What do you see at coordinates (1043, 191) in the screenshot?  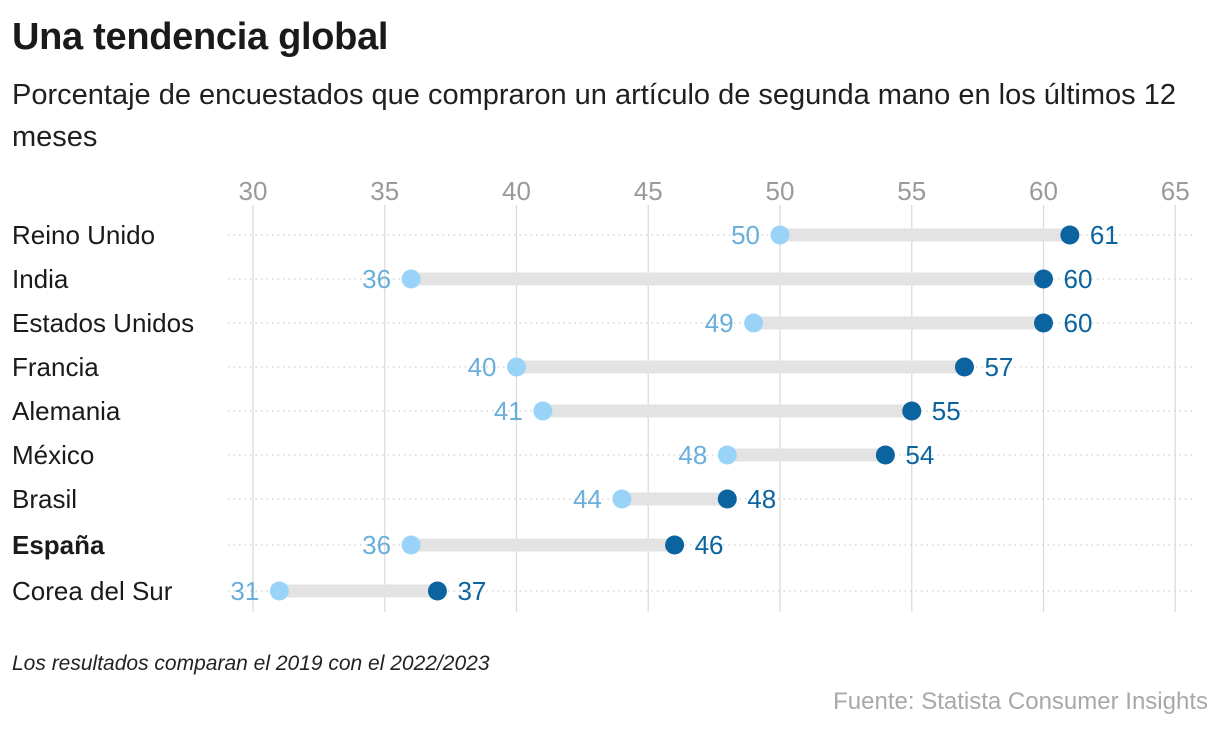 I see `x-tick-label: 60` at bounding box center [1043, 191].